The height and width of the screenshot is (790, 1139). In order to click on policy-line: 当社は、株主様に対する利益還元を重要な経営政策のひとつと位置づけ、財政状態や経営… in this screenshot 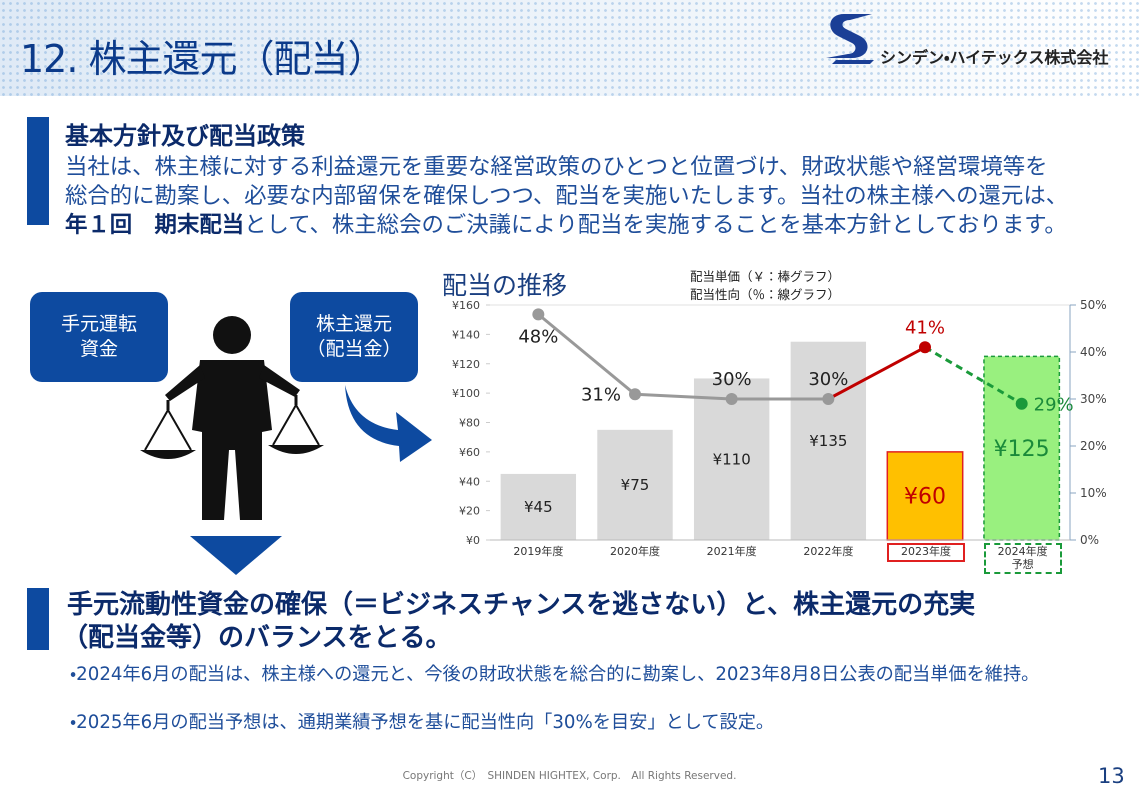, I will do `click(556, 165)`.